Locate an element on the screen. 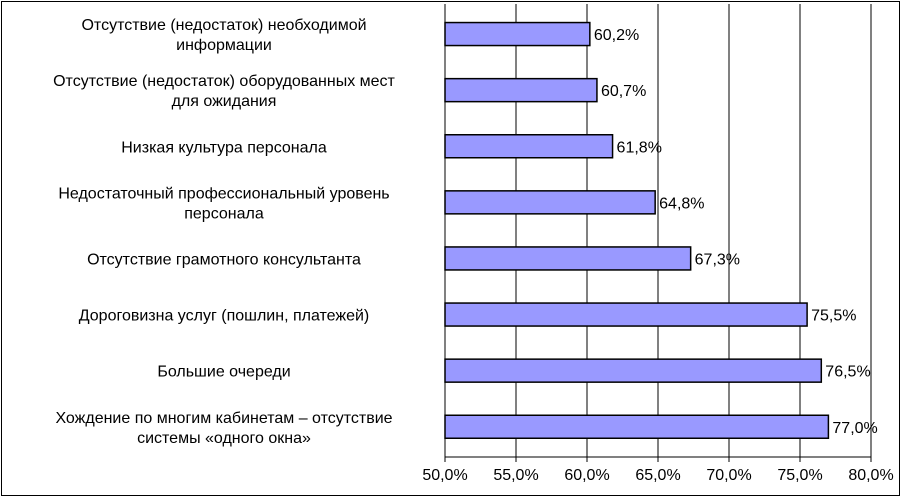 The width and height of the screenshot is (903, 500). x-tick-label-3: 65,0% is located at coordinates (657, 475).